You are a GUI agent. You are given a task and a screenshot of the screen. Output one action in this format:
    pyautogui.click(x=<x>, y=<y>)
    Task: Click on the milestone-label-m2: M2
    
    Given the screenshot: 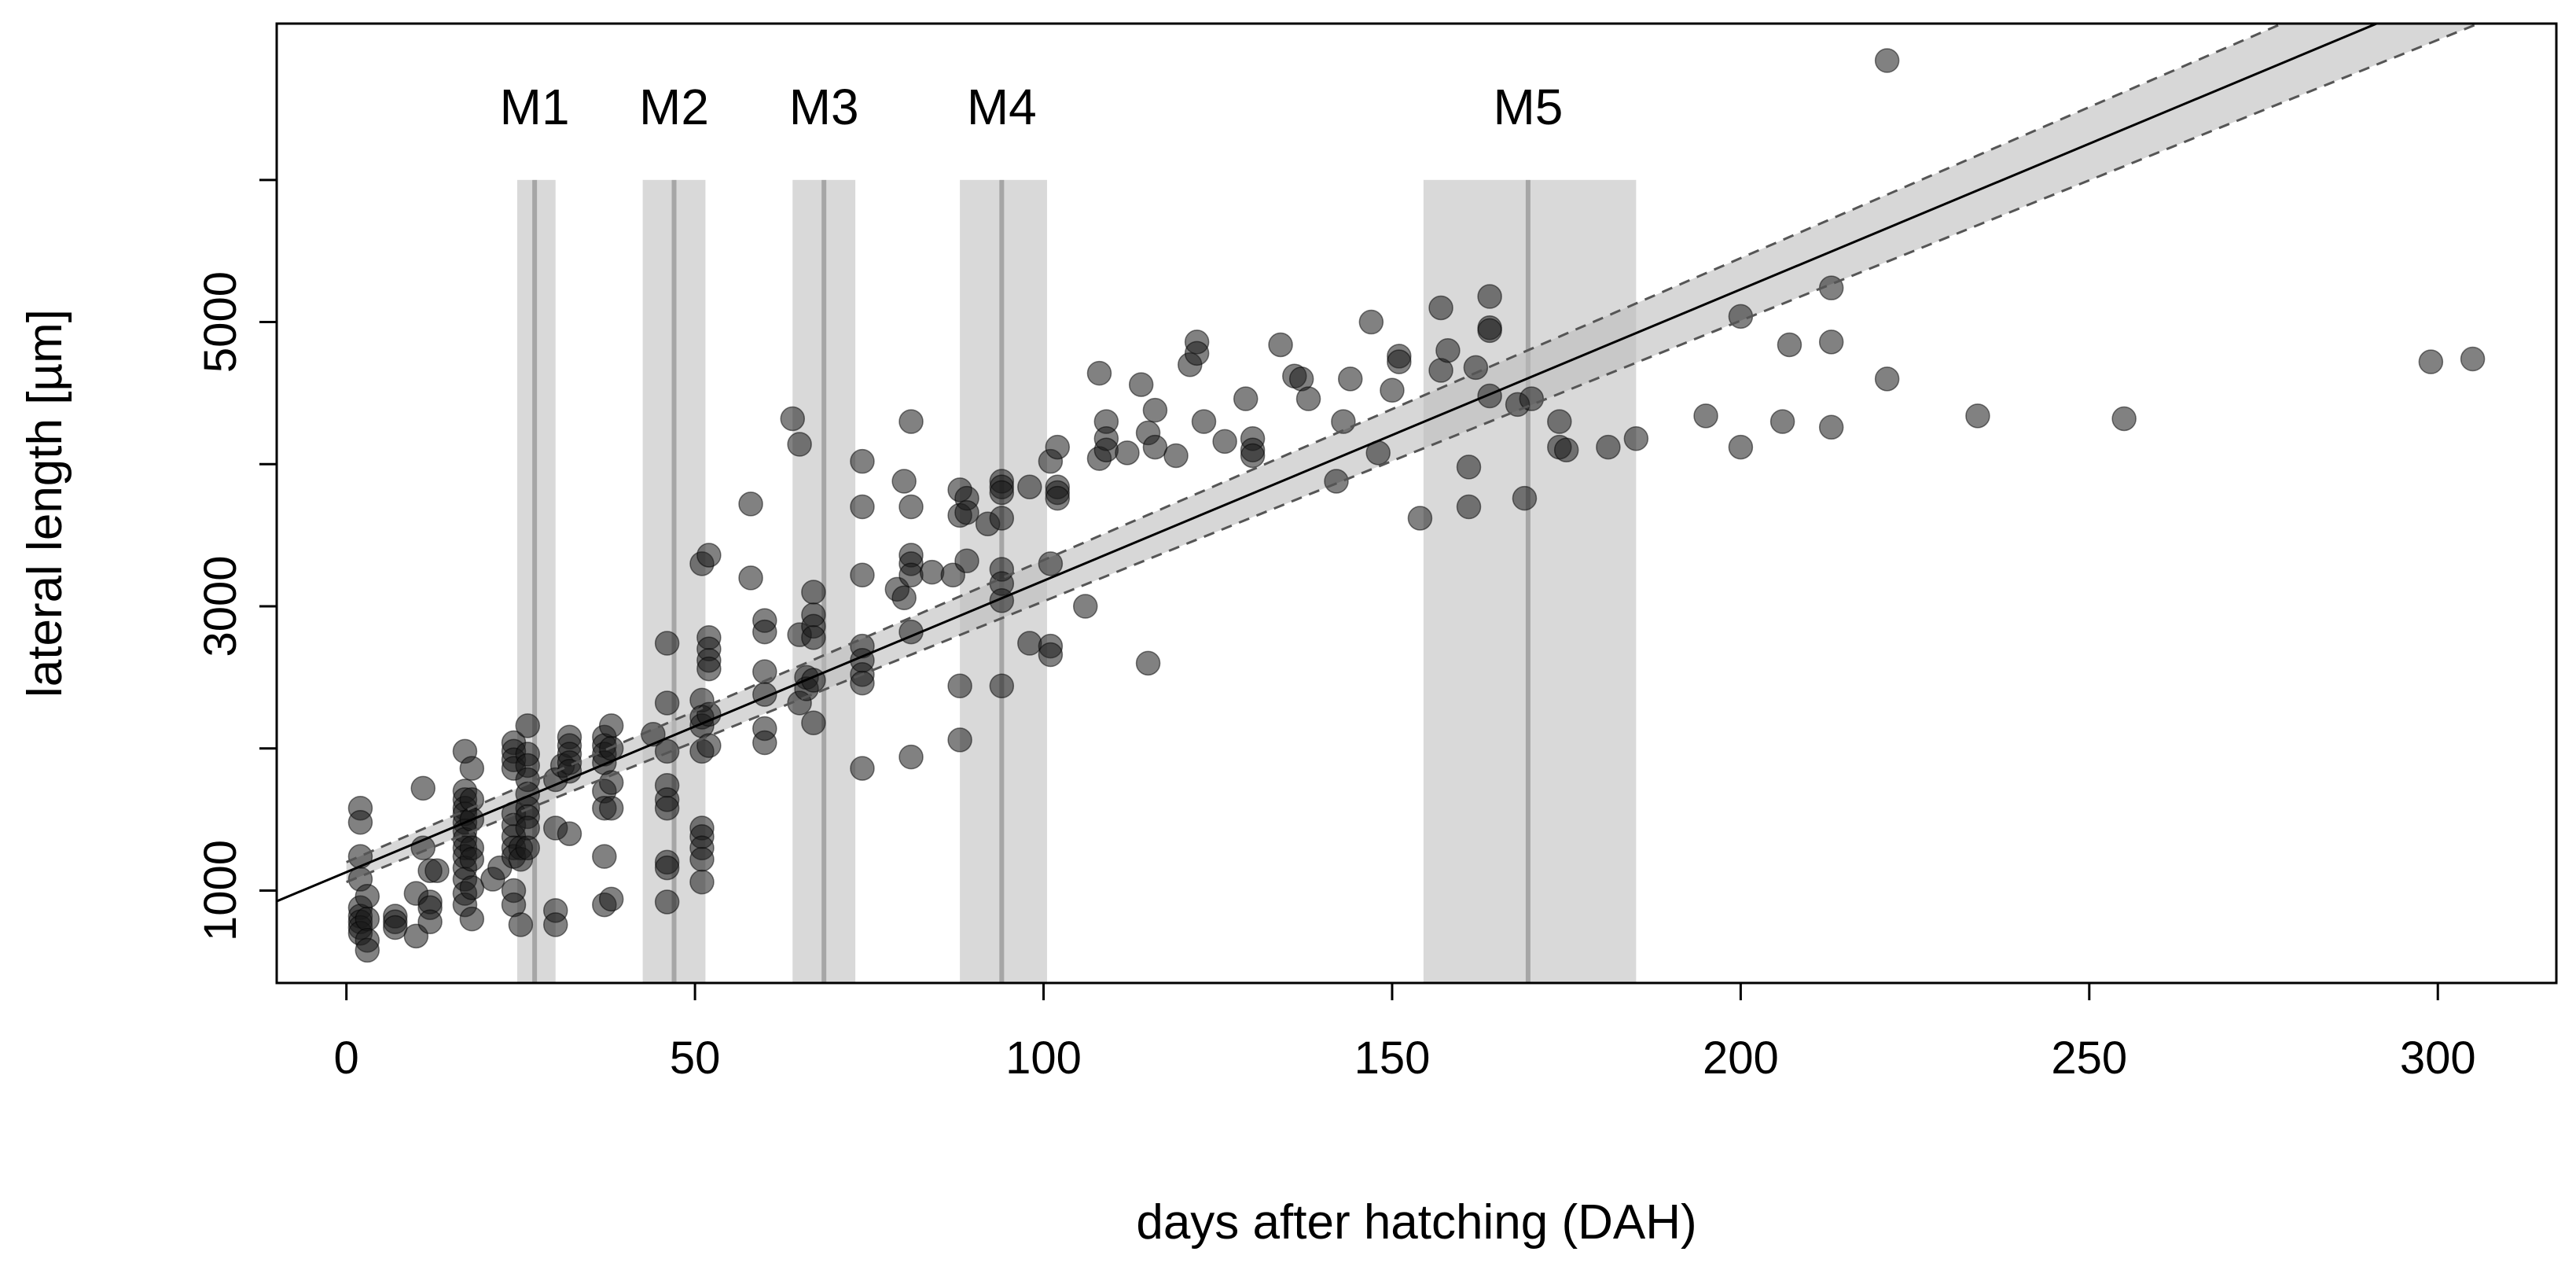 What is the action you would take?
    pyautogui.click(x=674, y=107)
    